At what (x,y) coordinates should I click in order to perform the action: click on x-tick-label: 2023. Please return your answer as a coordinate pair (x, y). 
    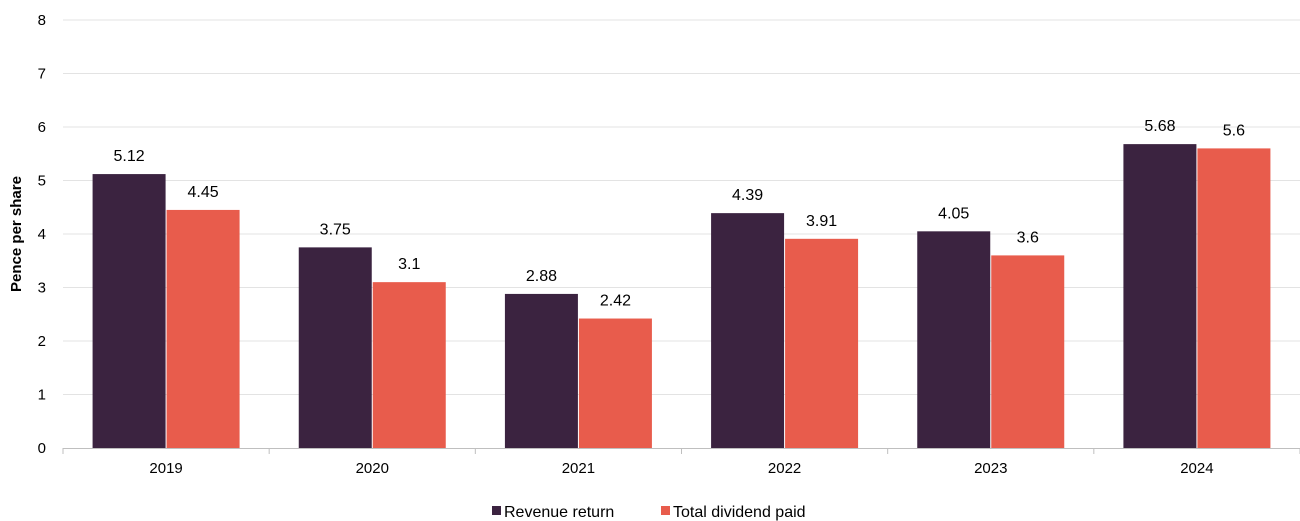
    Looking at the image, I should click on (990, 468).